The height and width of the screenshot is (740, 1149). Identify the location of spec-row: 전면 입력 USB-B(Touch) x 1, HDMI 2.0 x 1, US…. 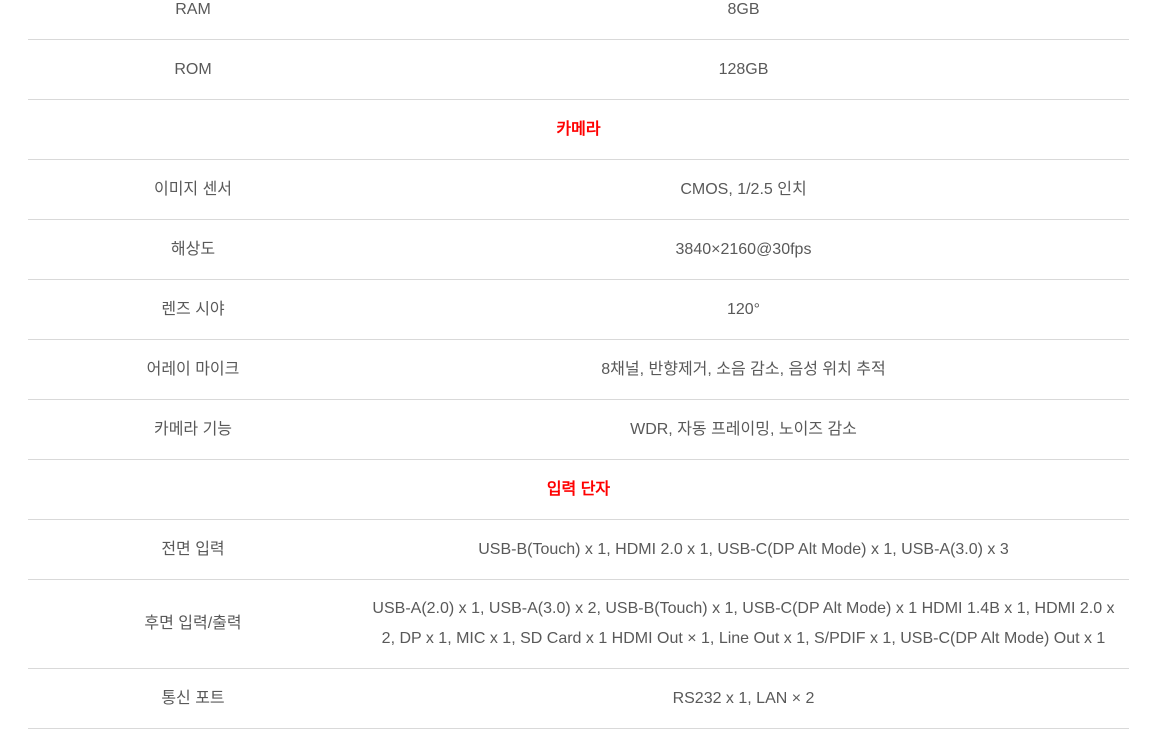
(578, 550).